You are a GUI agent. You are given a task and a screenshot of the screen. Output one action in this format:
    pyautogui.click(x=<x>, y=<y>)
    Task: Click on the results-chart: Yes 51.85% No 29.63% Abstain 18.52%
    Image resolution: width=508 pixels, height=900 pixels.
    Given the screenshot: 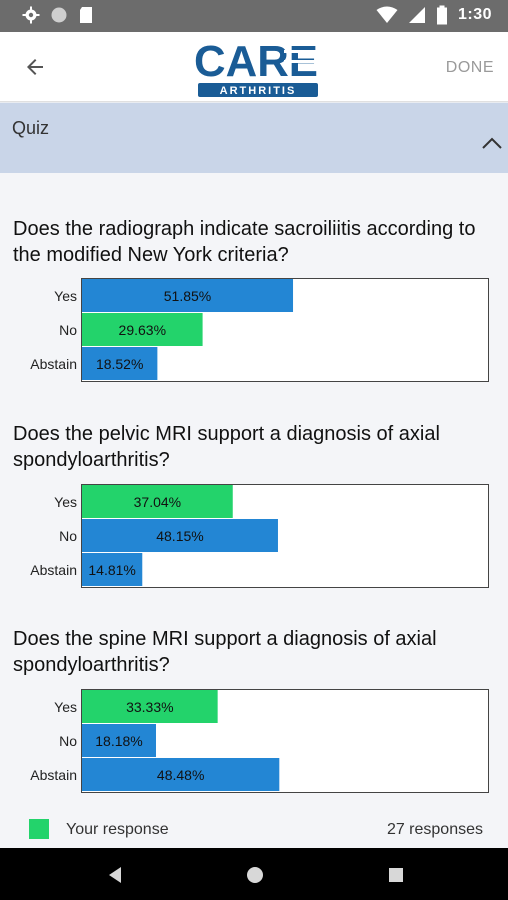 What is the action you would take?
    pyautogui.click(x=252, y=330)
    